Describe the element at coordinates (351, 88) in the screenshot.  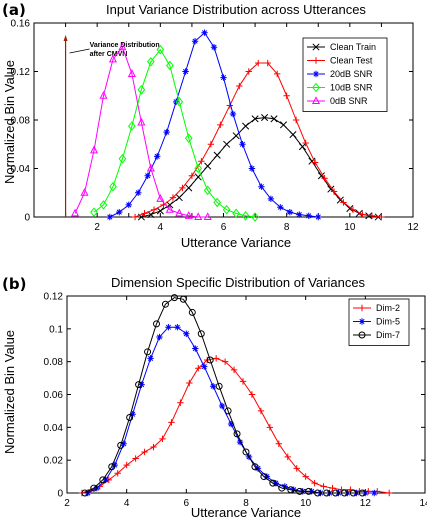
I see `legend-entry: 10dB SNR` at that location.